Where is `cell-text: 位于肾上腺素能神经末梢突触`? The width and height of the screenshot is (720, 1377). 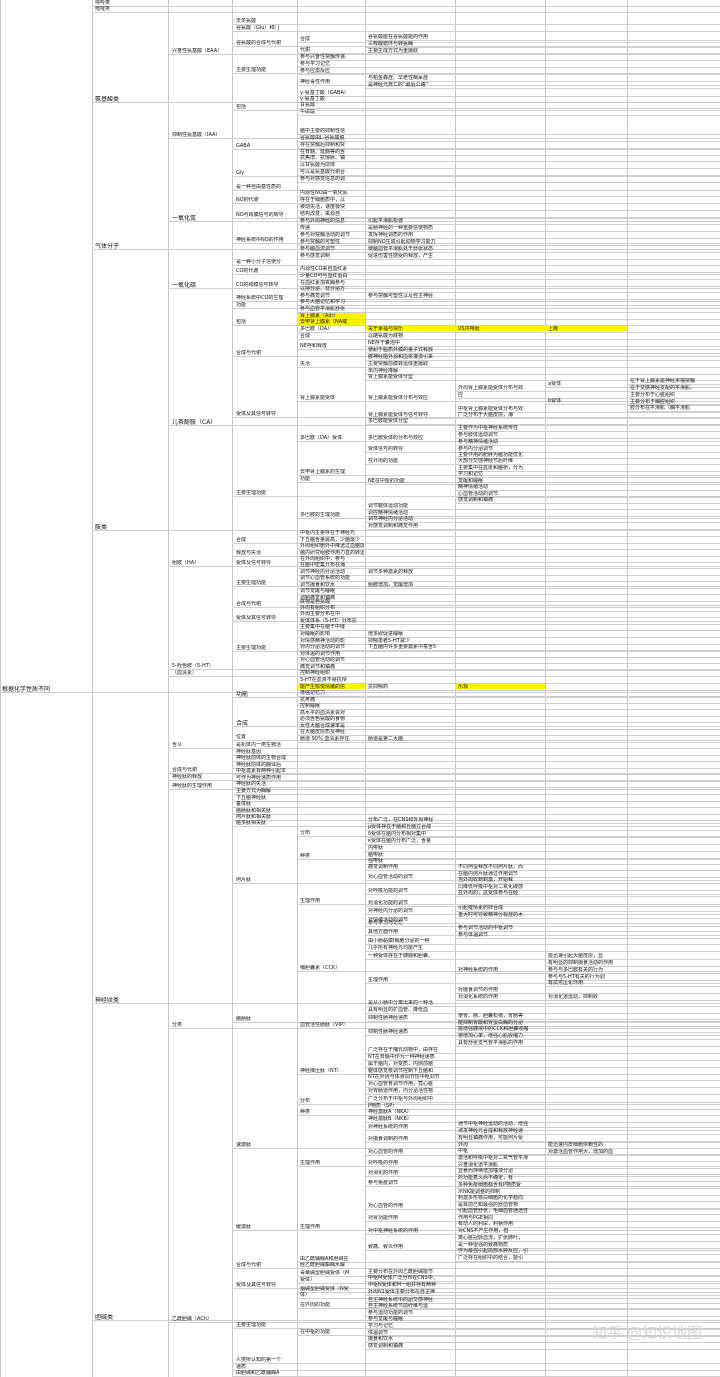
cell-text: 位于肾上腺素能神经末梢突触 is located at coordinates (663, 381).